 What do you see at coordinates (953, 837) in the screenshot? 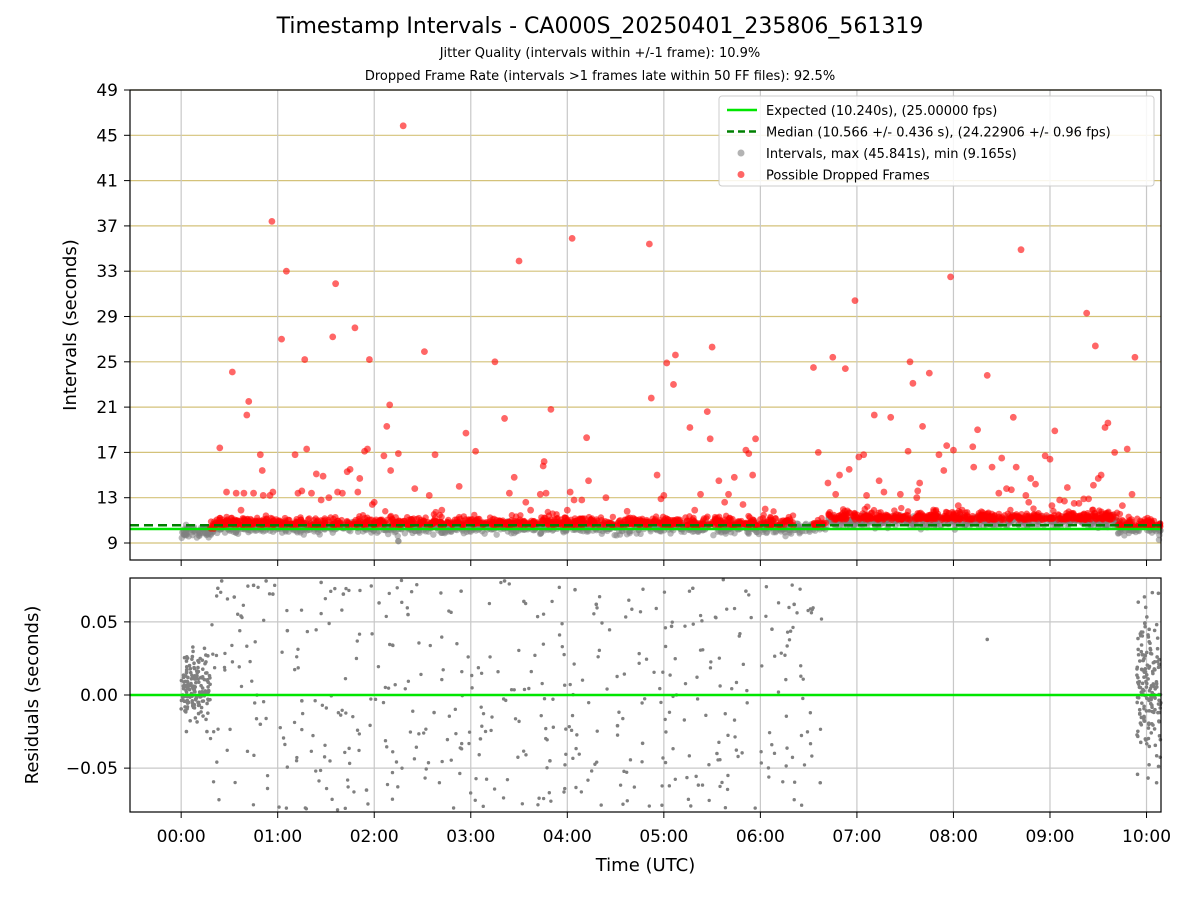
I see `lower-xtick-label: 08:00` at bounding box center [953, 837].